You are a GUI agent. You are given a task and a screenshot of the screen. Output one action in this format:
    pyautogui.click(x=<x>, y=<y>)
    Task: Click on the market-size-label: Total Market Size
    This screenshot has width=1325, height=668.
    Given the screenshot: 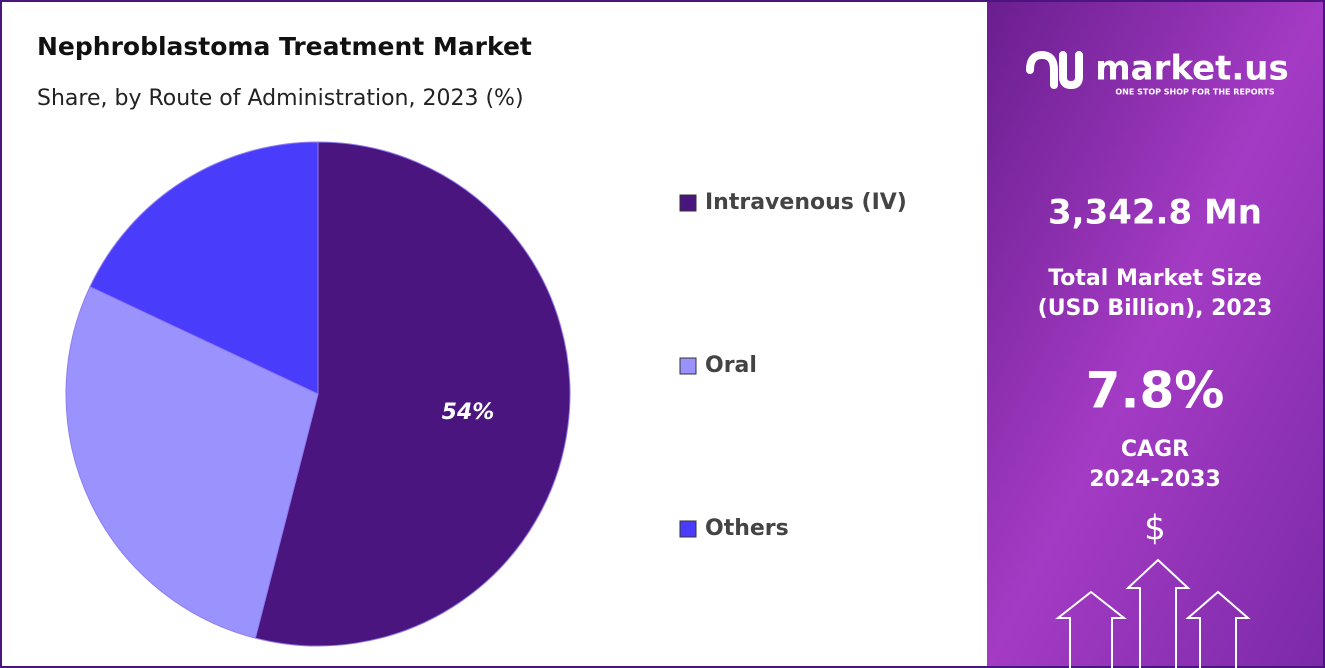 What is the action you would take?
    pyautogui.click(x=1155, y=278)
    